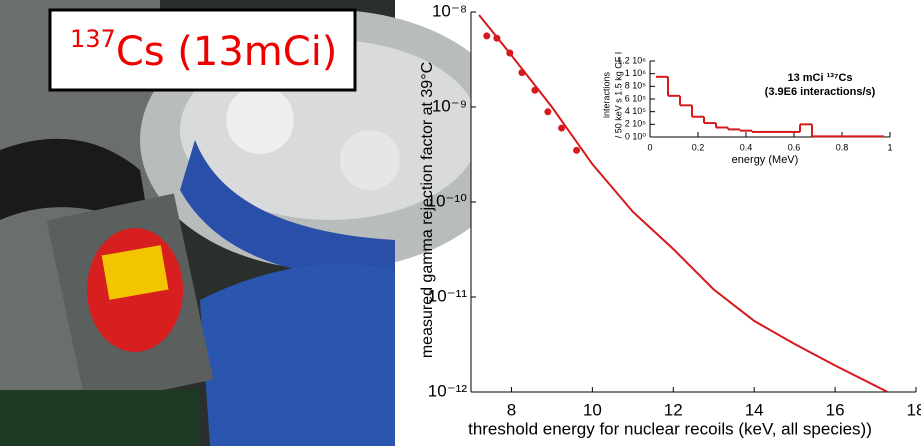 The image size is (921, 446). What do you see at coordinates (449, 10) in the screenshot?
I see `y-tick-label: 10⁻⁸` at bounding box center [449, 10].